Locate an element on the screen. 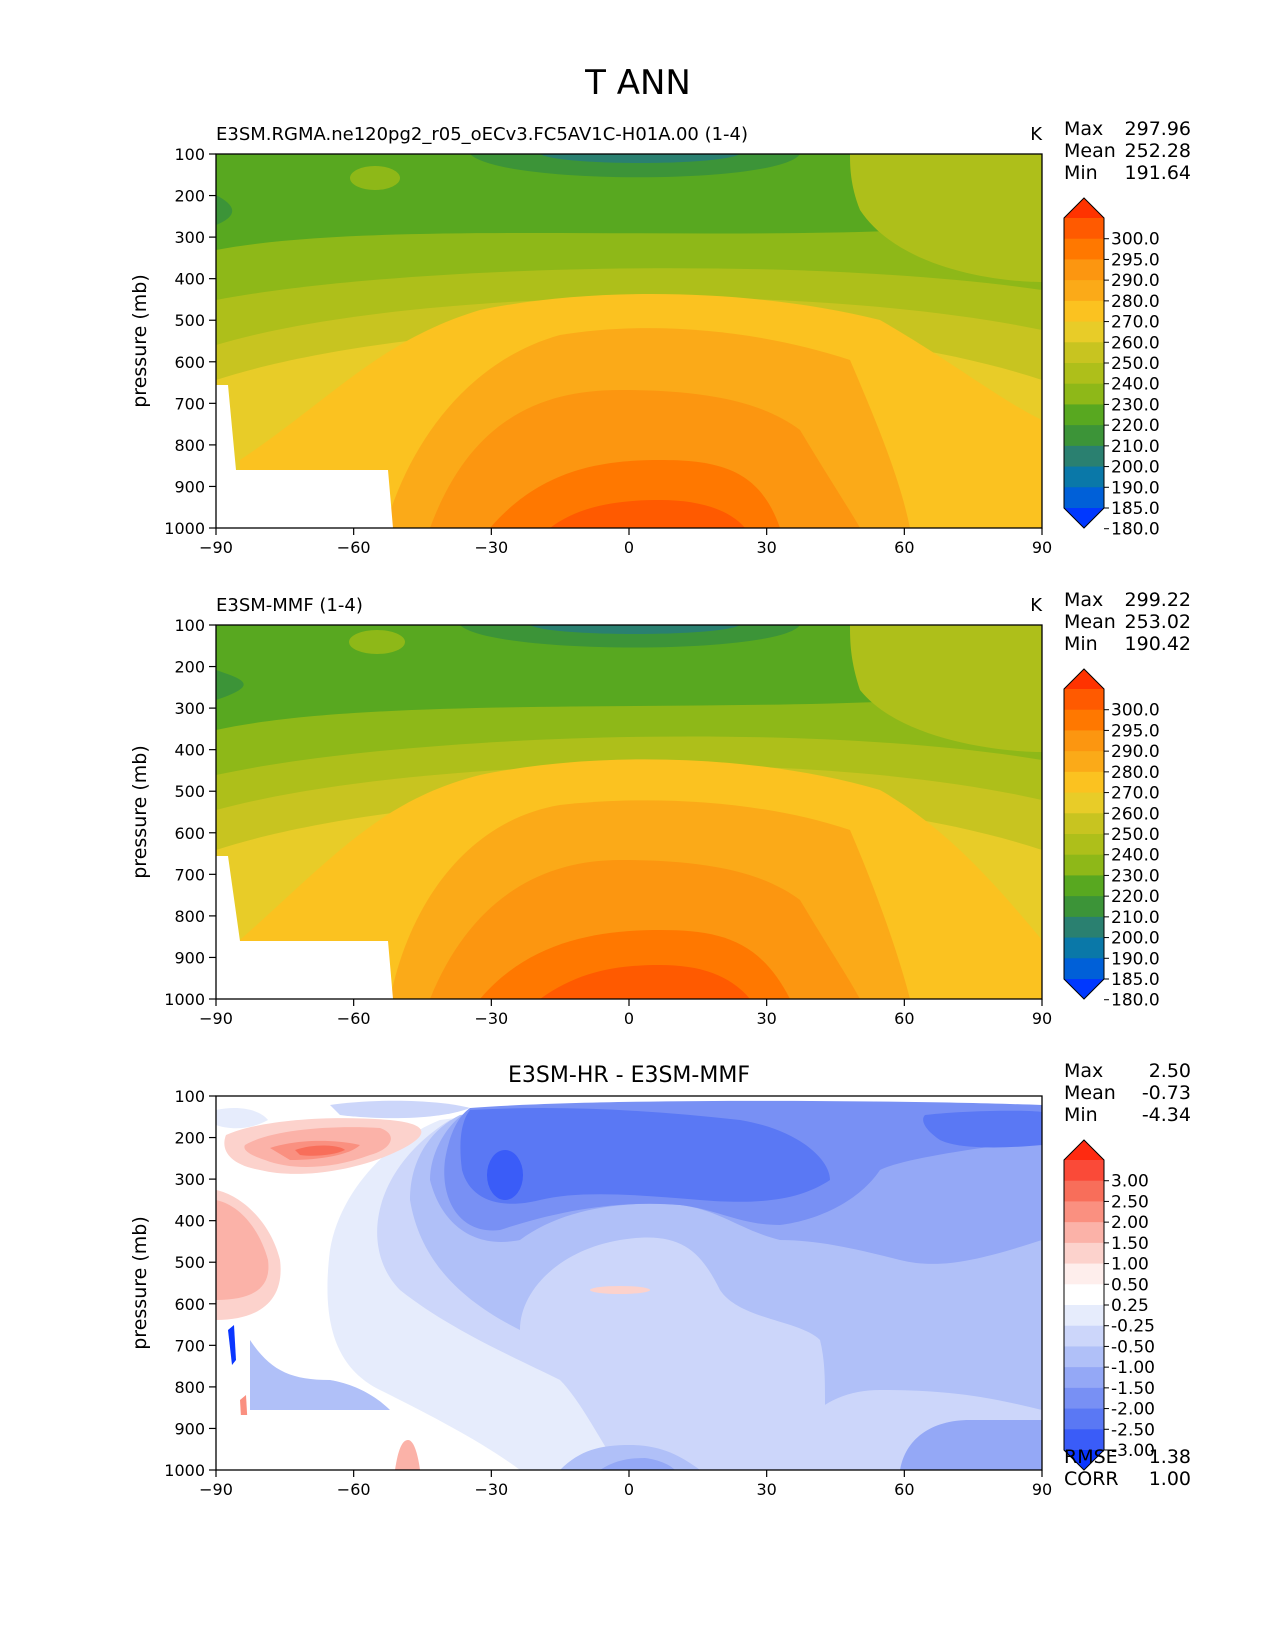 The image size is (1275, 1650). stat-min-value: -4.34 is located at coordinates (1166, 1115).